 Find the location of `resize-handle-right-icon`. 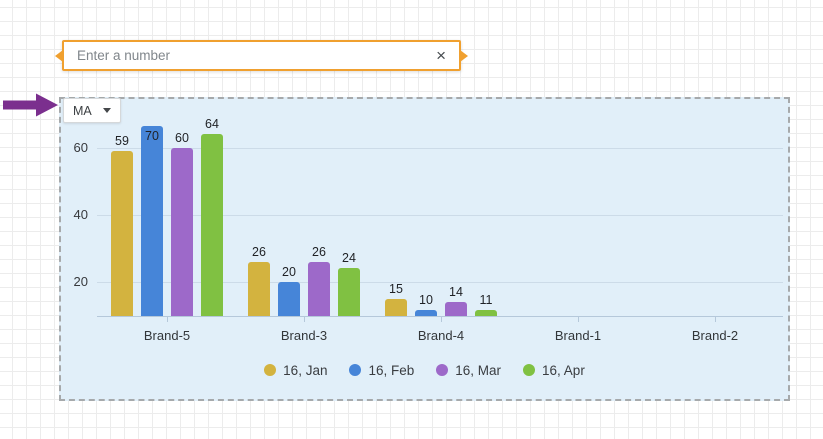

resize-handle-right-icon is located at coordinates (464, 55).